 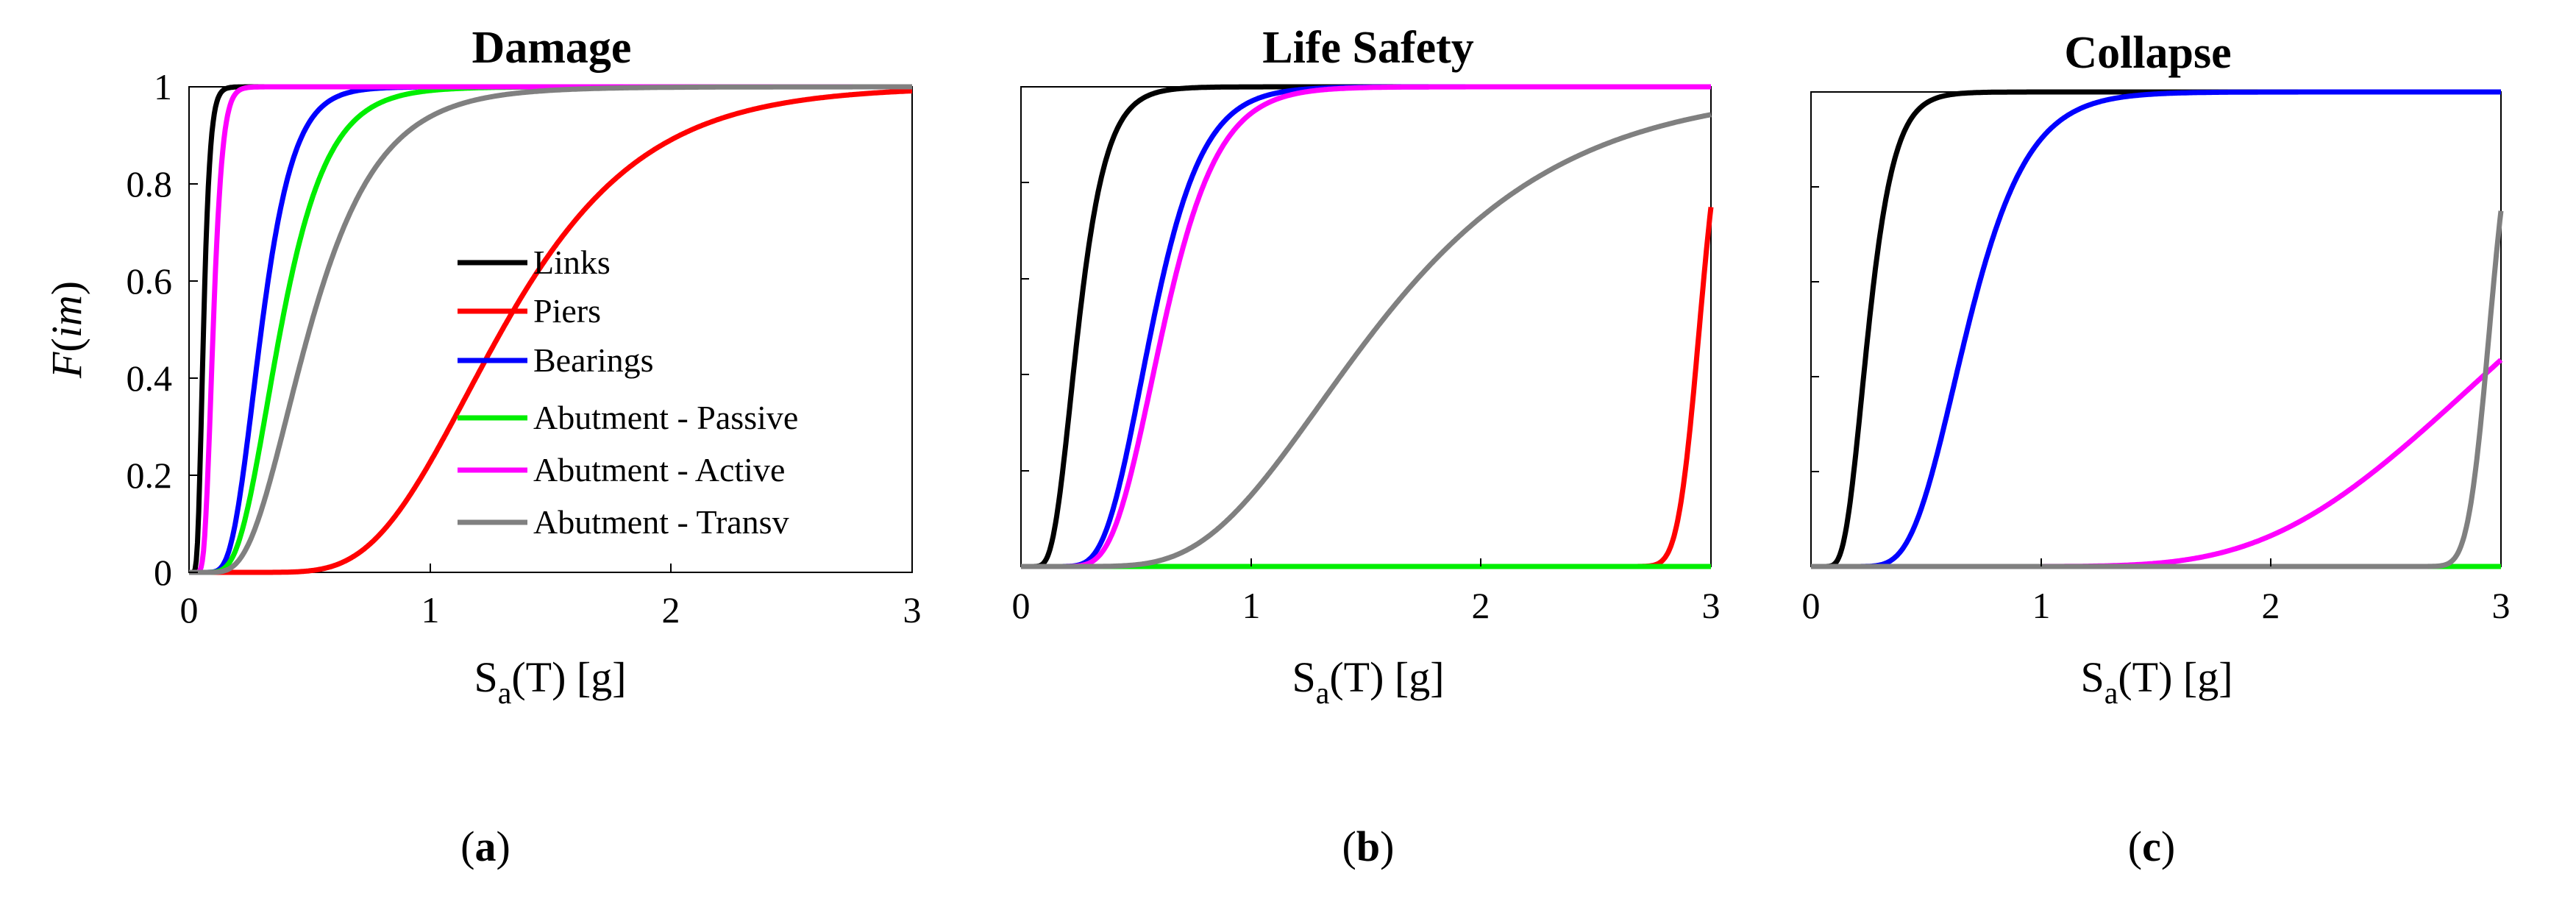 What do you see at coordinates (572, 262) in the screenshot?
I see `legend-label: Links` at bounding box center [572, 262].